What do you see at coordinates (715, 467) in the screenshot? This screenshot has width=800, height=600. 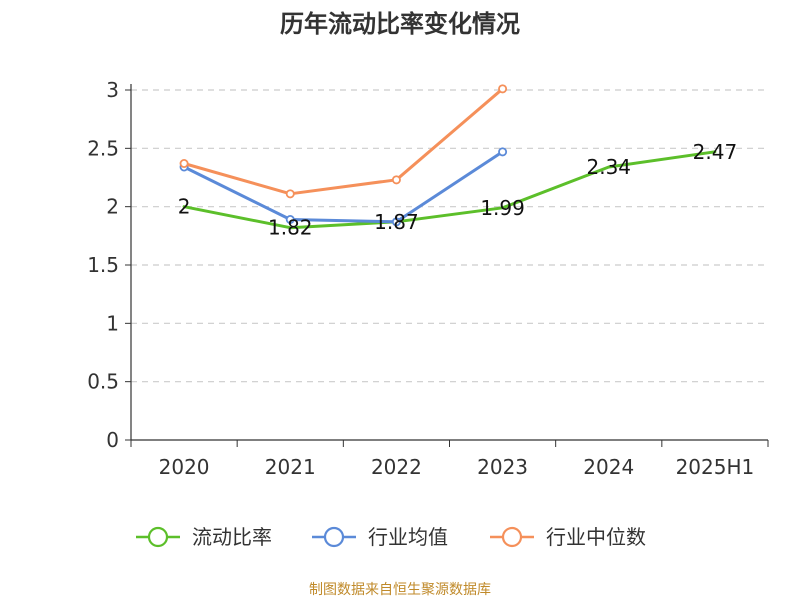 I see `x-tick-label: 2025H1` at bounding box center [715, 467].